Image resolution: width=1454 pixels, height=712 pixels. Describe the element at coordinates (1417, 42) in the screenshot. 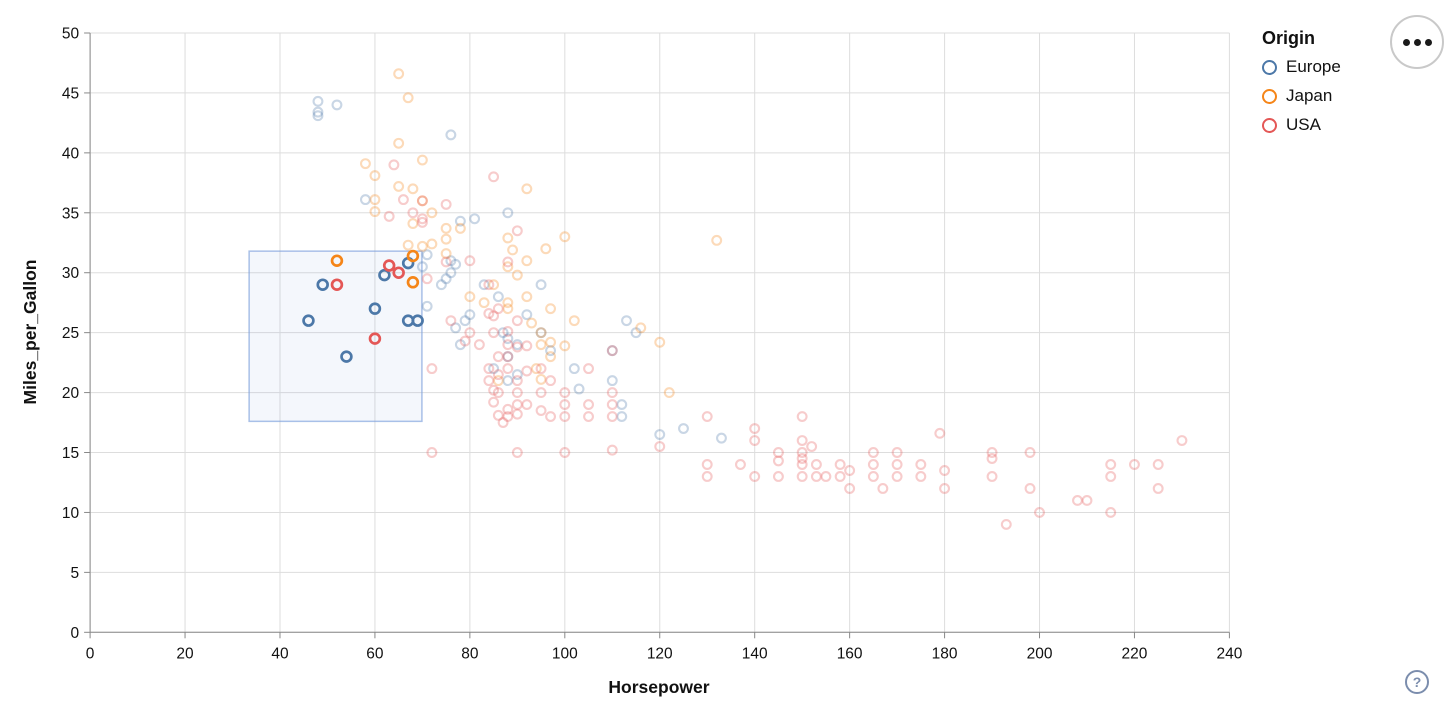

I see `actions-menu-button` at that location.